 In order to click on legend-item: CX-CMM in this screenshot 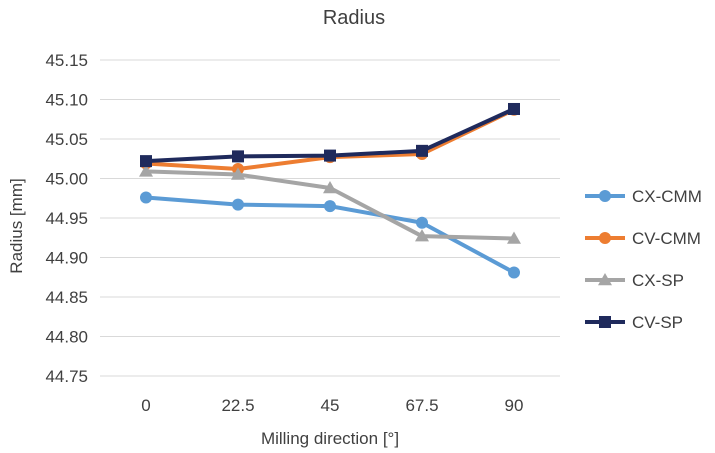, I will do `click(643, 196)`.